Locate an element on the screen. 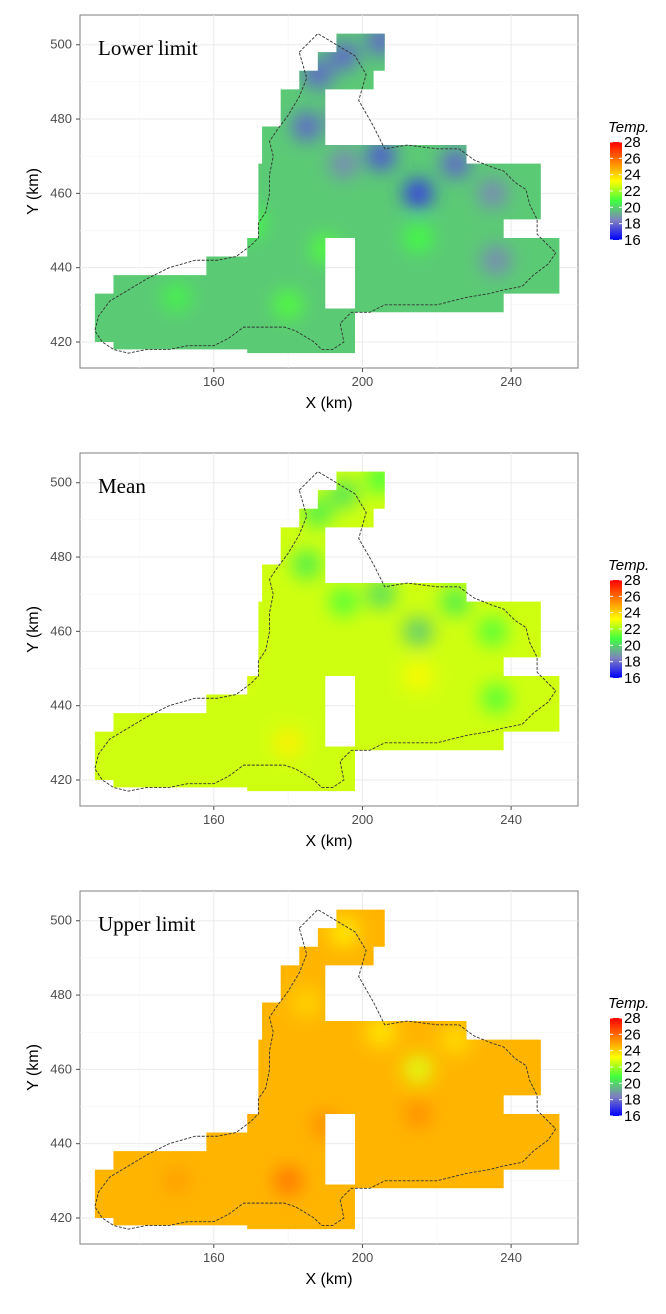  panel-label: Mean is located at coordinates (122, 486).